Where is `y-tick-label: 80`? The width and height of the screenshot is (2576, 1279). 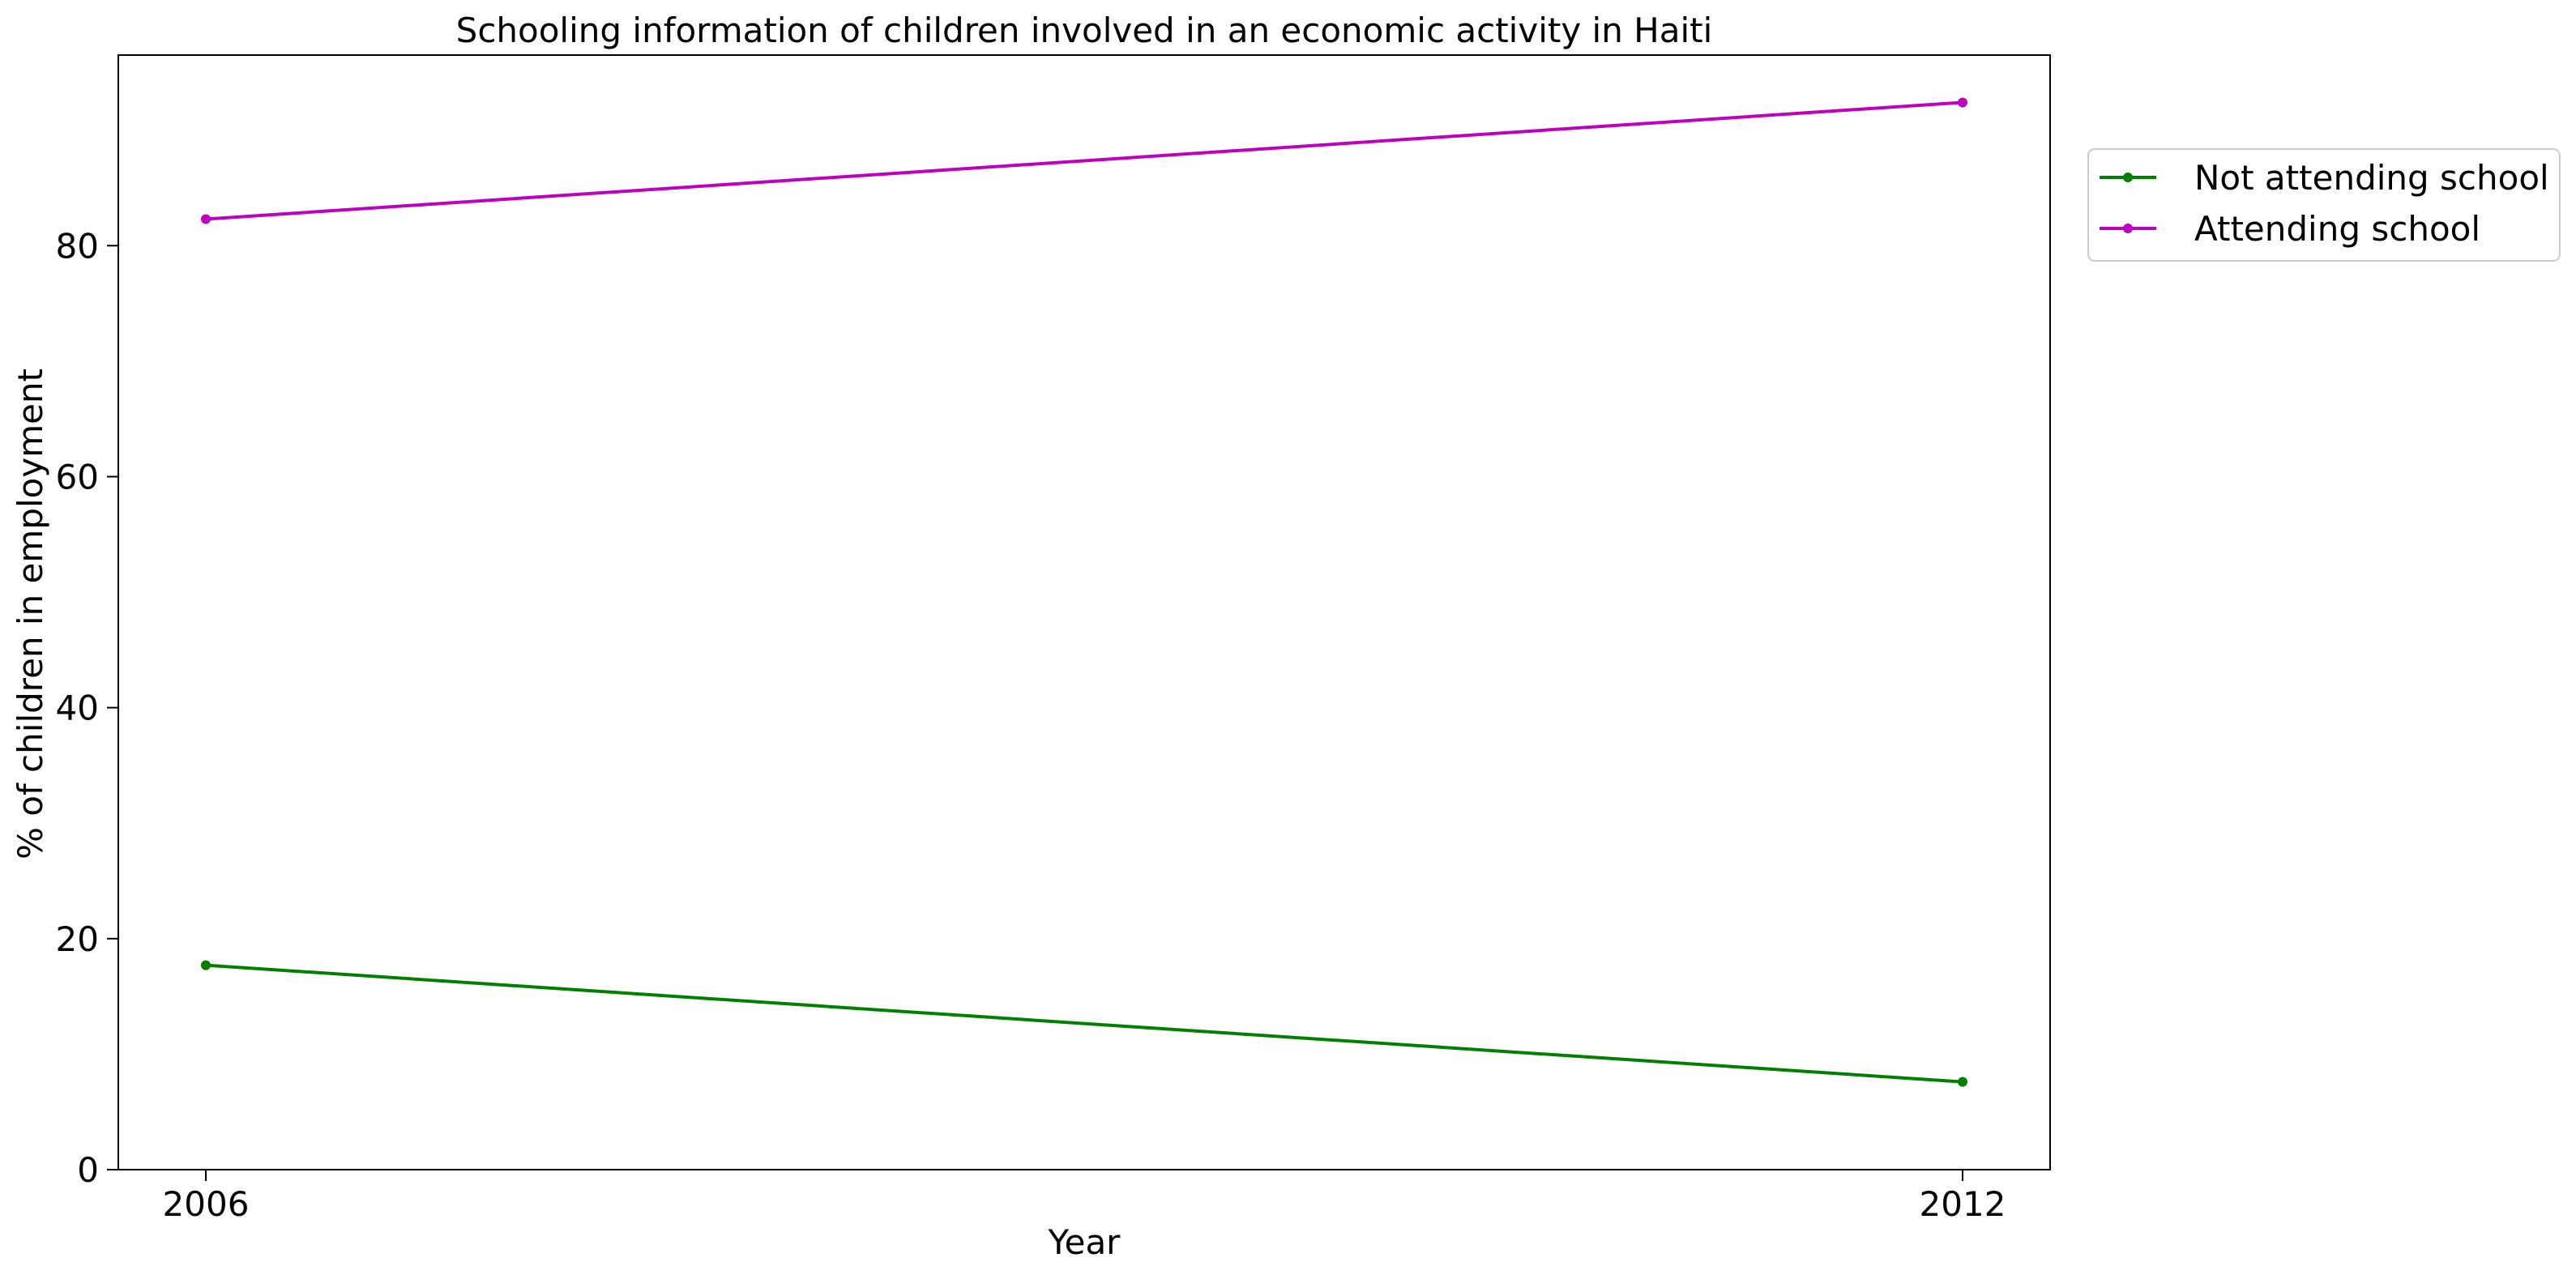 y-tick-label: 80 is located at coordinates (77, 246).